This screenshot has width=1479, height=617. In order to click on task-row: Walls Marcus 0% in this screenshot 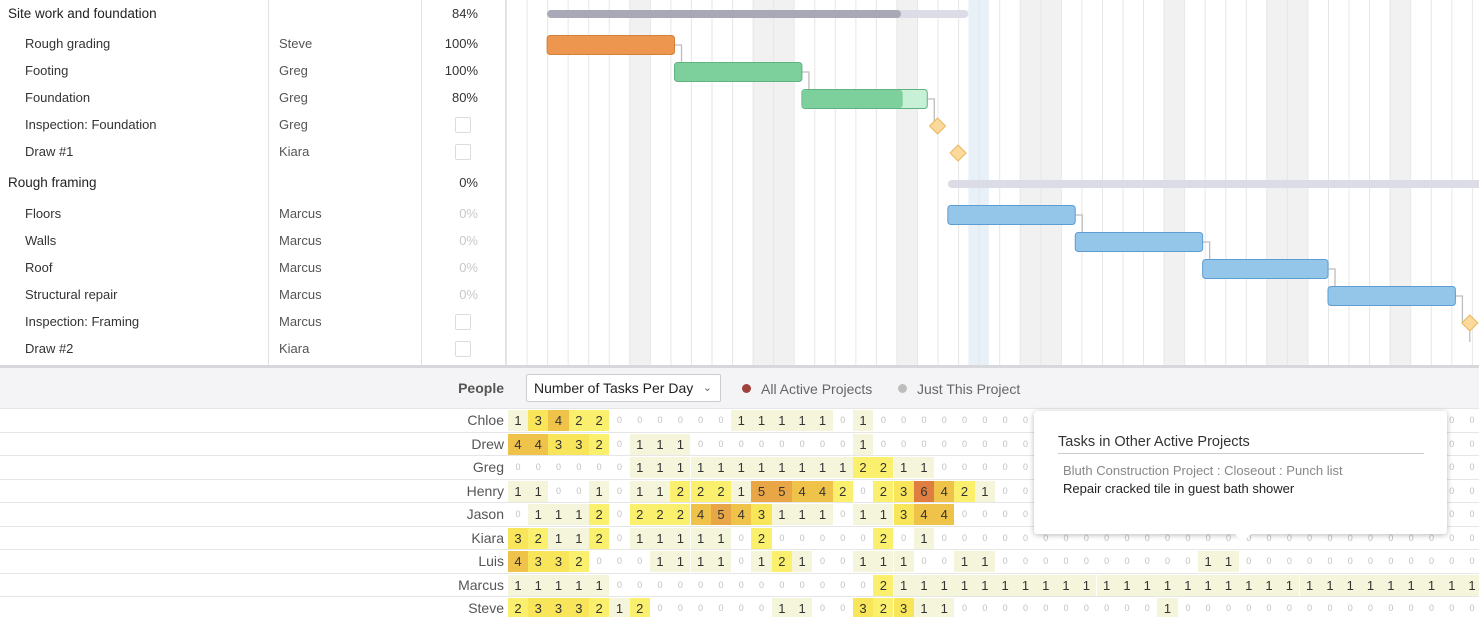, I will do `click(253, 240)`.